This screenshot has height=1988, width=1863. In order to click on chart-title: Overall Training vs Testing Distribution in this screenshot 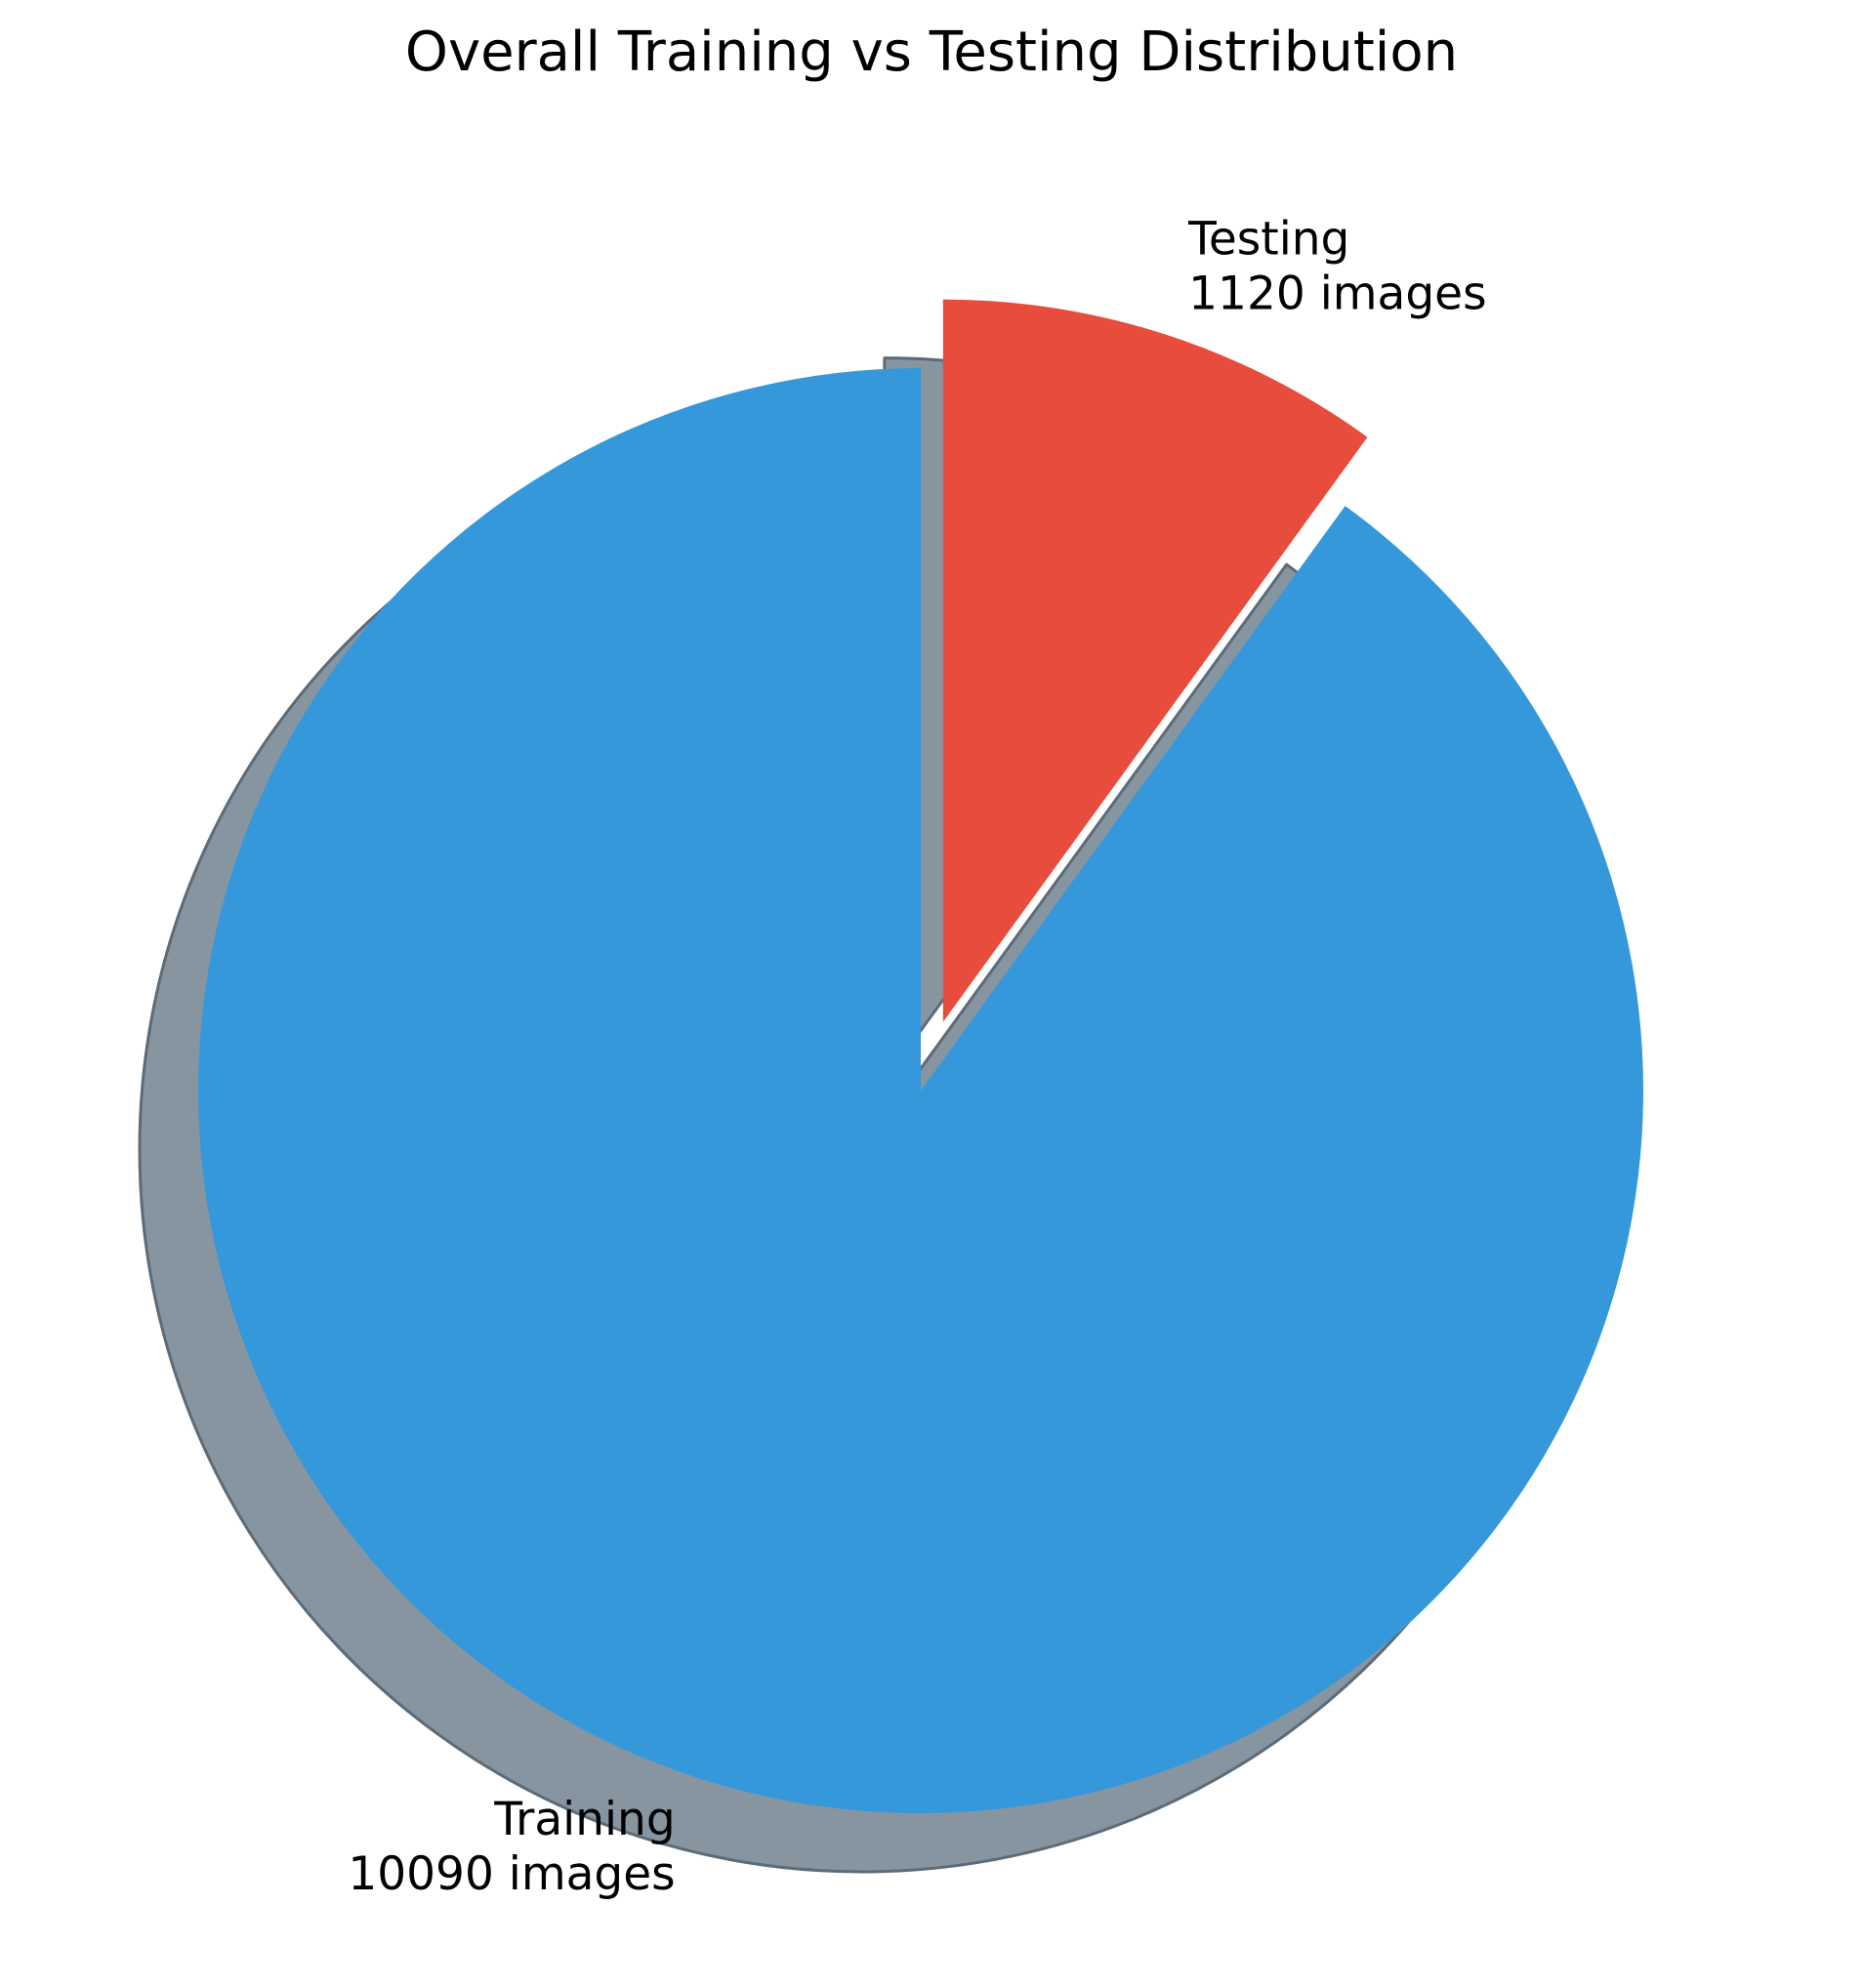, I will do `click(932, 52)`.